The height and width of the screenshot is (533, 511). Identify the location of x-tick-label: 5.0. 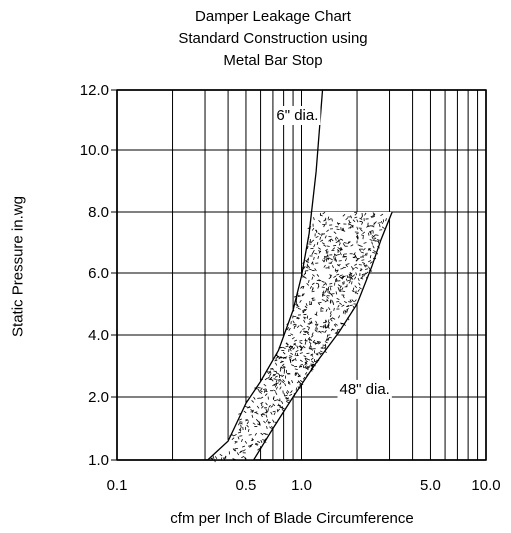
(430, 485).